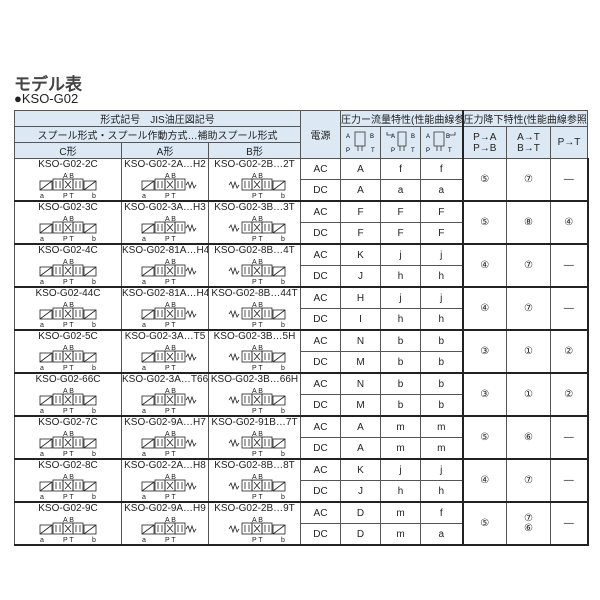 This screenshot has width=600, height=600. Describe the element at coordinates (360, 340) in the screenshot. I see `flow-value: N` at that location.